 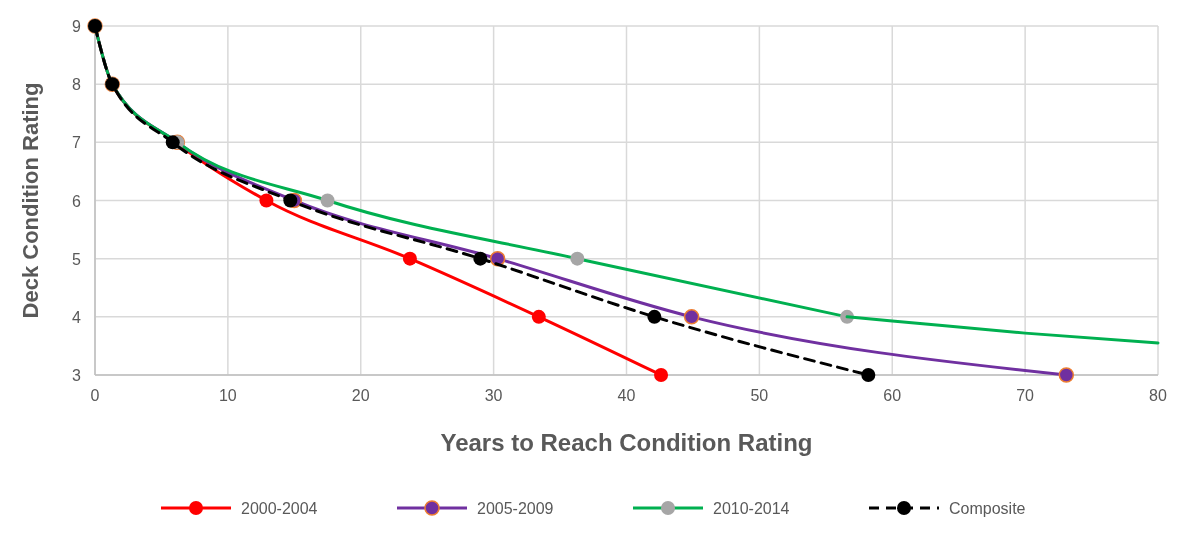 I want to click on x-tick-label: 0, so click(x=95, y=395).